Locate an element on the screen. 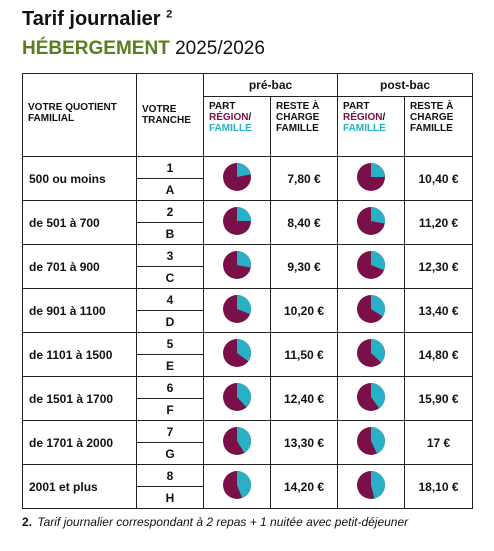 The height and width of the screenshot is (551, 494). reste: 11,50 € is located at coordinates (304, 354).